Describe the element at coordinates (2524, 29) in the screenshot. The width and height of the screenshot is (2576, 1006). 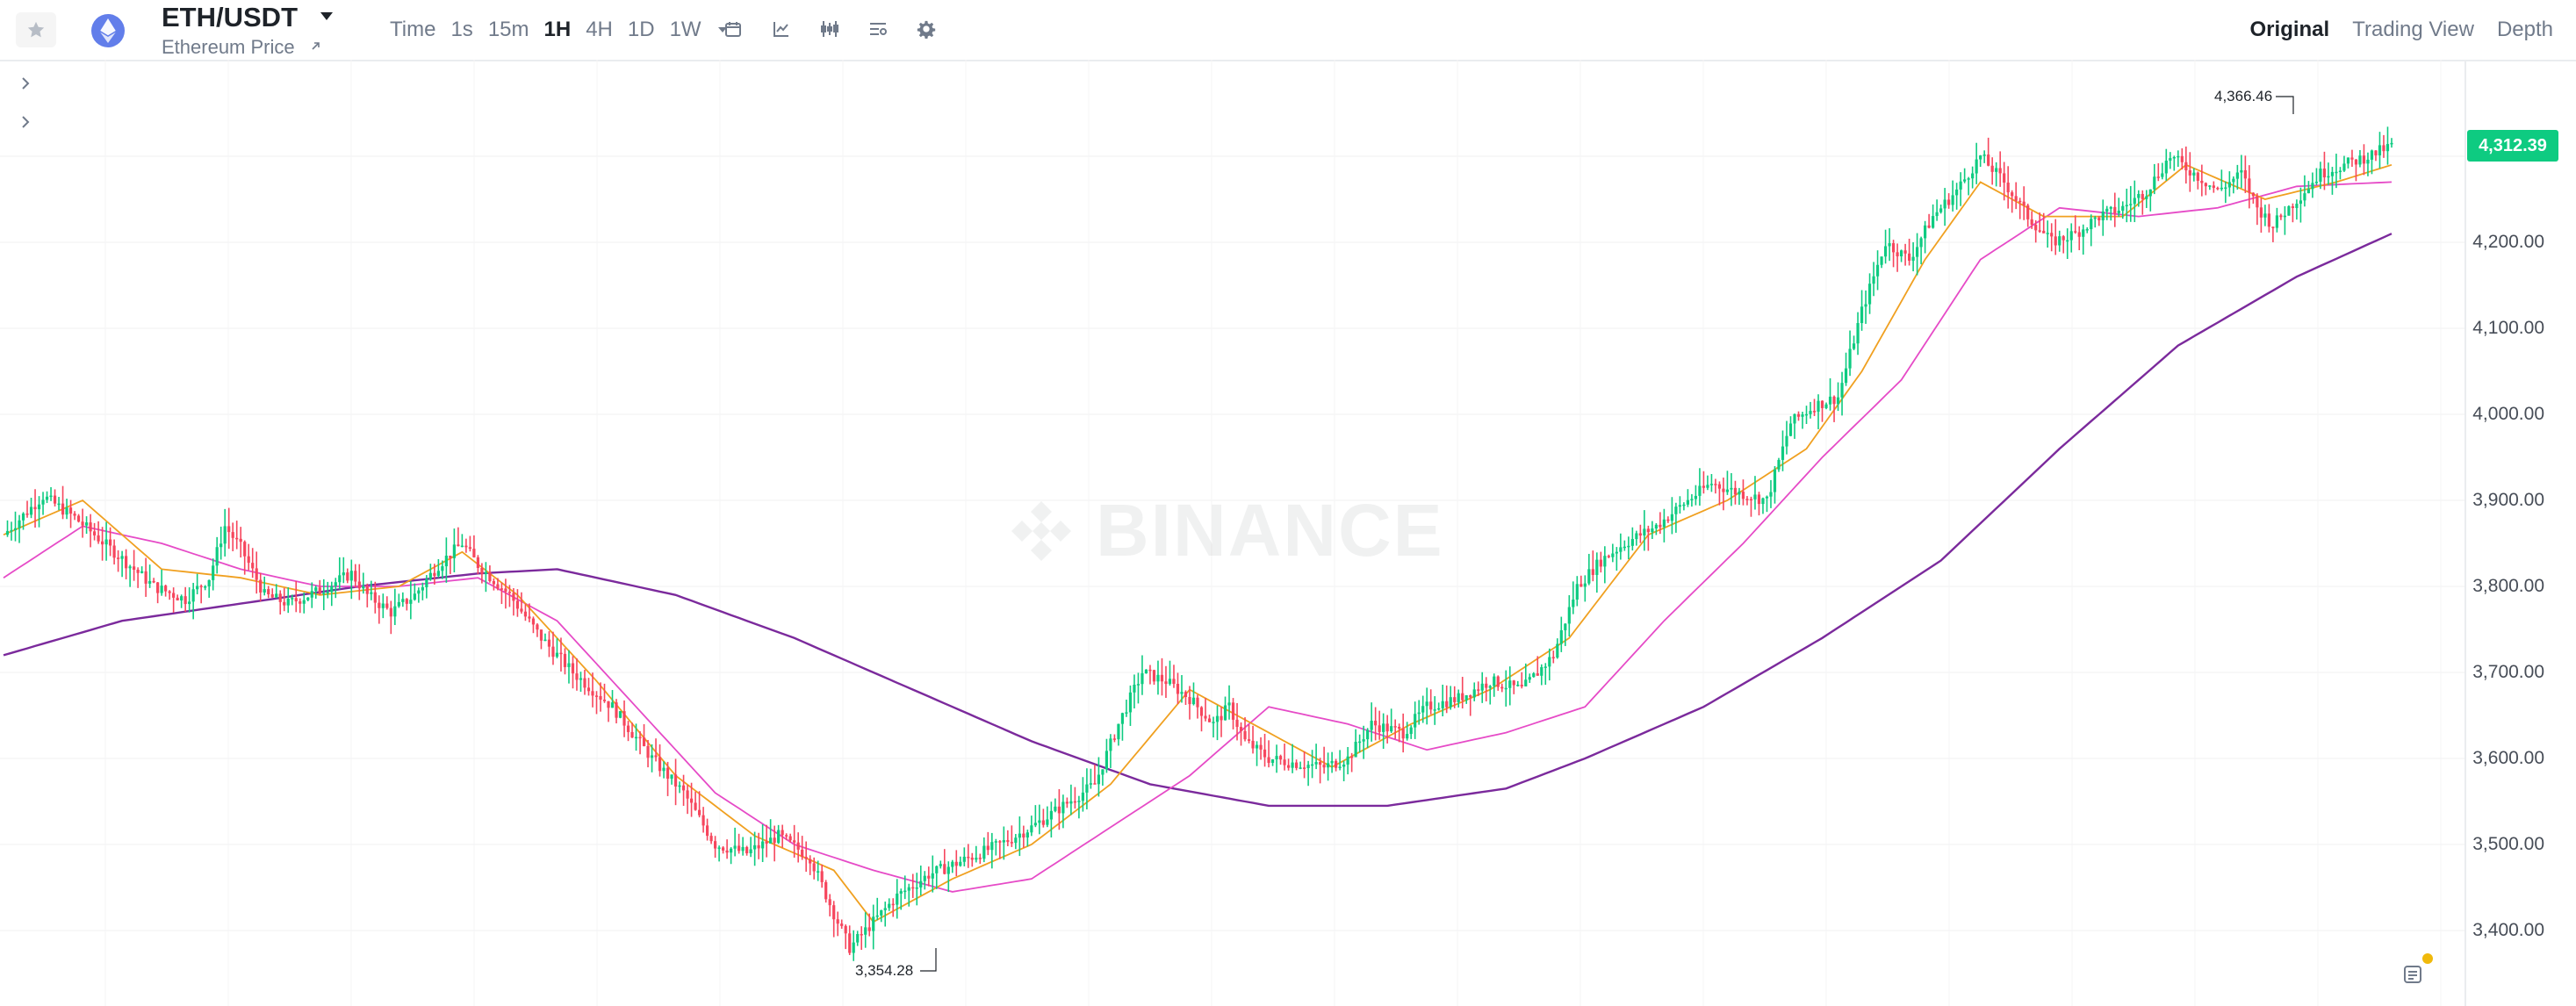
I see `tab-depth: Depth` at that location.